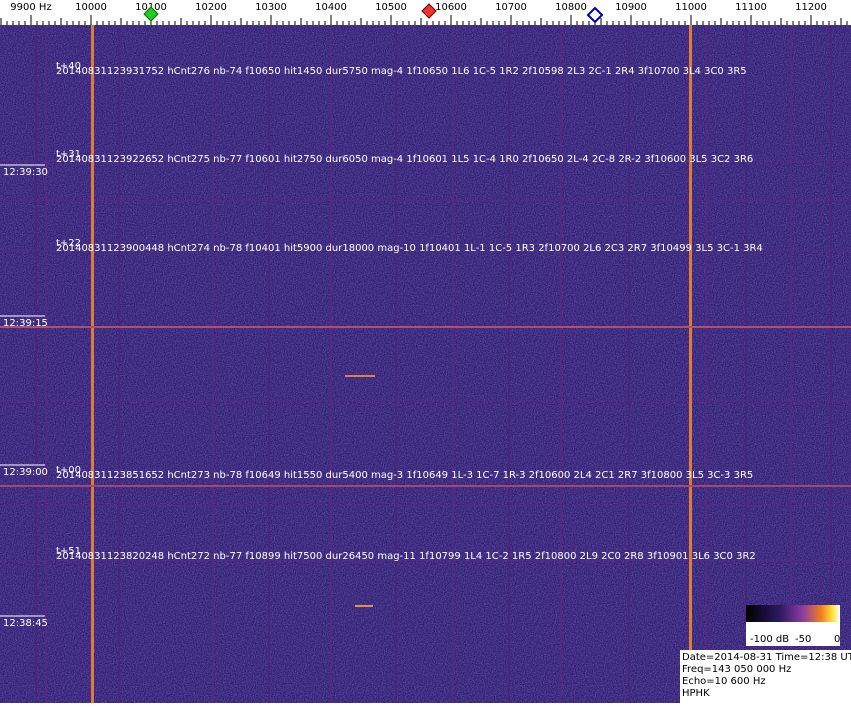 The width and height of the screenshot is (851, 707). I want to click on info-line: Freq=143 050 000 Hz, so click(736, 669).